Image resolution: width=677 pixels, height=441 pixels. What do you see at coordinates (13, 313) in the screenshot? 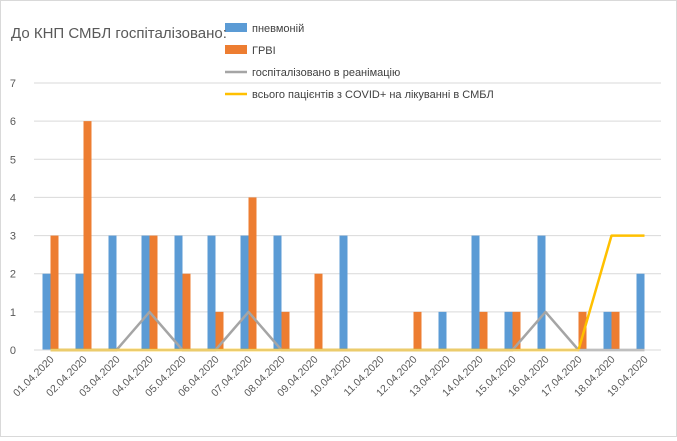
I see `y-tick-label: 1` at bounding box center [13, 313].